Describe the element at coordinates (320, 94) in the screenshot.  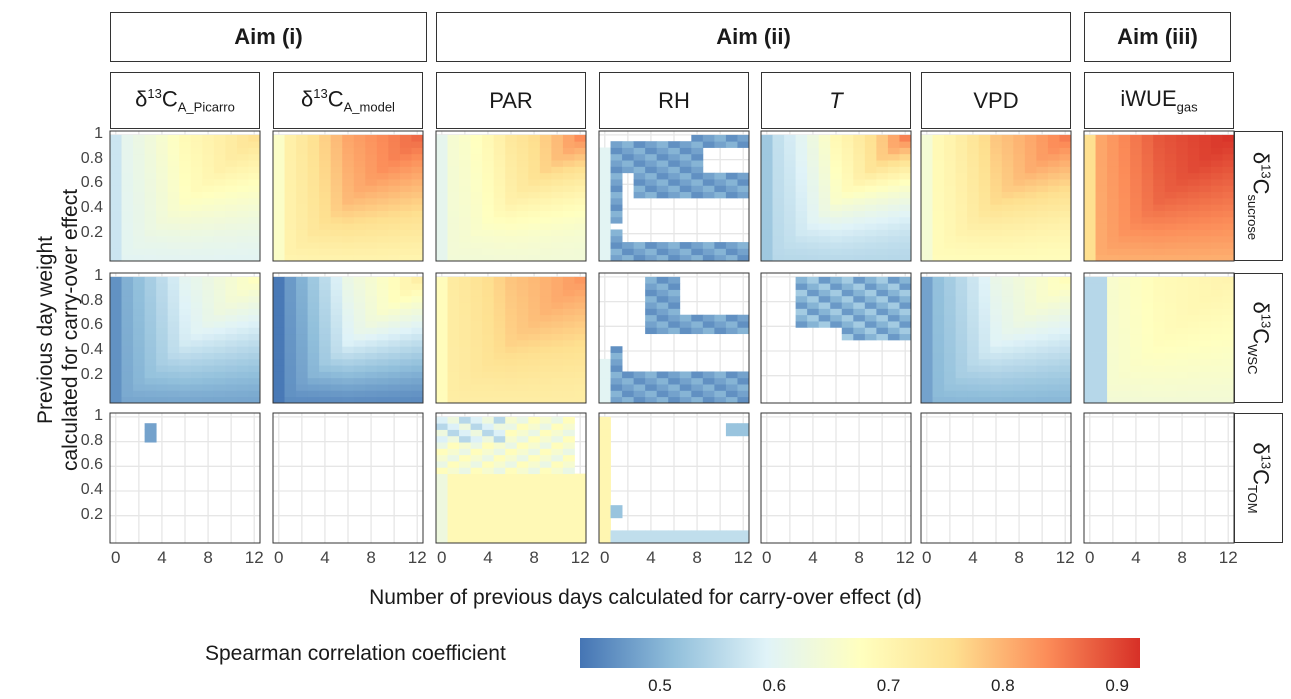
I see `label-superscript: 13` at that location.